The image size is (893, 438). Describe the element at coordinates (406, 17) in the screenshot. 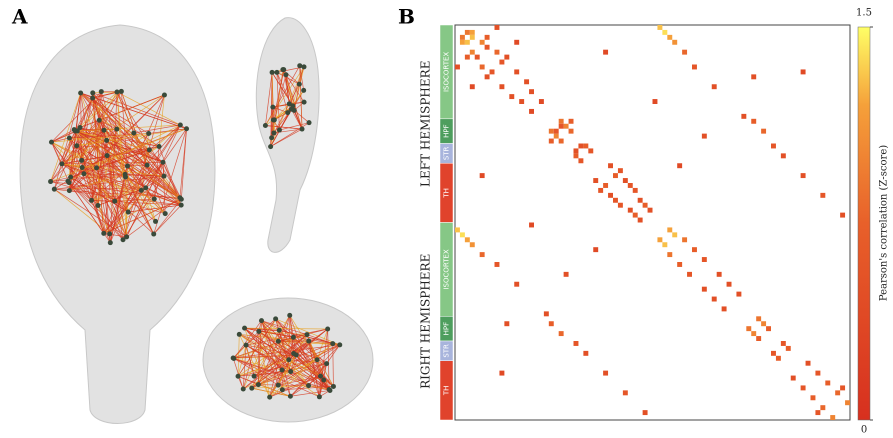

I see `panel-label: B` at that location.